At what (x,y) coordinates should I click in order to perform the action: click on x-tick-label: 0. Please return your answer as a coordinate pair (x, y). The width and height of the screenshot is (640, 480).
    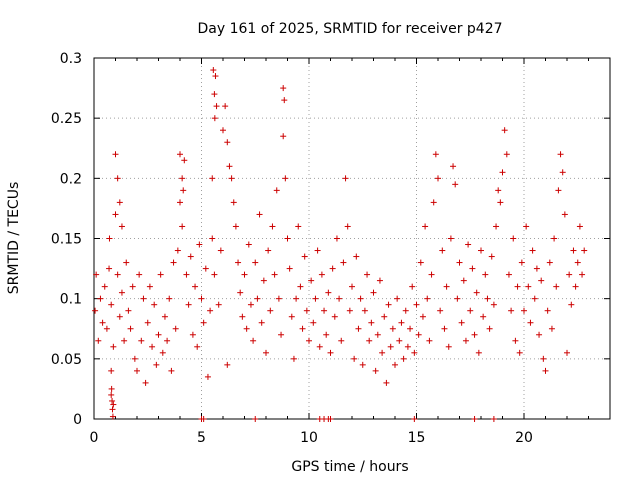
    Looking at the image, I should click on (94, 438).